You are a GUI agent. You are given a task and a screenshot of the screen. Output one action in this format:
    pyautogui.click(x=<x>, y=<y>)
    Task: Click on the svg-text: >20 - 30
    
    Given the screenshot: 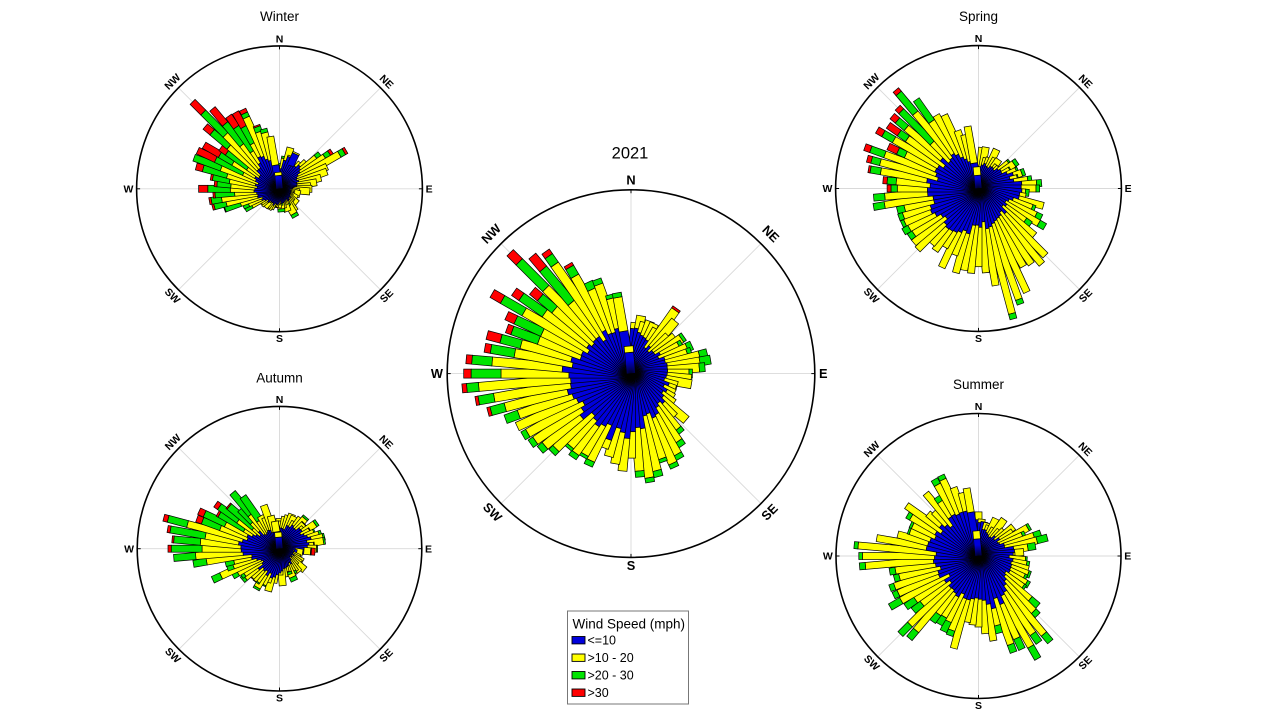 What is the action you would take?
    pyautogui.click(x=611, y=676)
    